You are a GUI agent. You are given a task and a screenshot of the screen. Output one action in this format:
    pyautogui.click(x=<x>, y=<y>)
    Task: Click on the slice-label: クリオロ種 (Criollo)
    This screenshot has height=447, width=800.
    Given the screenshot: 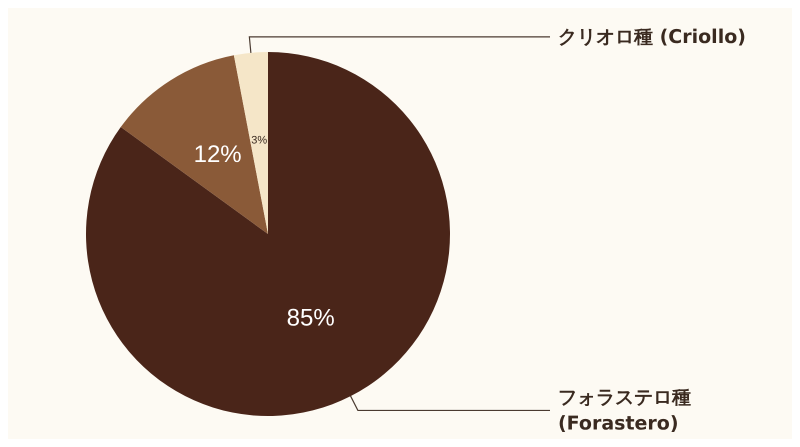 What is the action you would take?
    pyautogui.click(x=652, y=37)
    